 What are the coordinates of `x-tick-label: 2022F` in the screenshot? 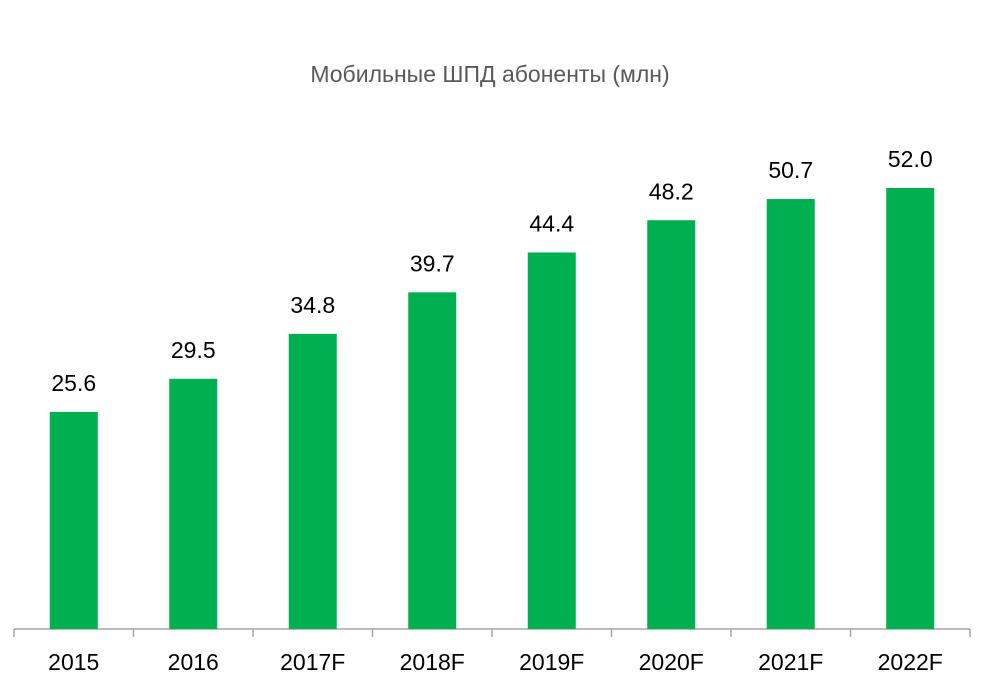 It's located at (910, 662).